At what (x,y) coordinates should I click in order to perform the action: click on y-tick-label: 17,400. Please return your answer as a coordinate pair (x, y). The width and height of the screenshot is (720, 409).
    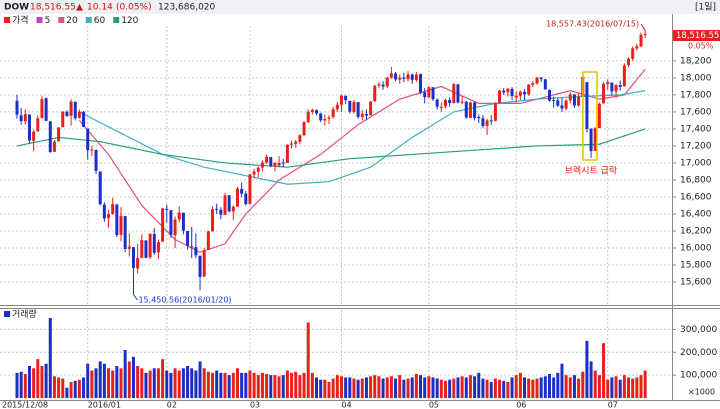
    Looking at the image, I should click on (696, 129).